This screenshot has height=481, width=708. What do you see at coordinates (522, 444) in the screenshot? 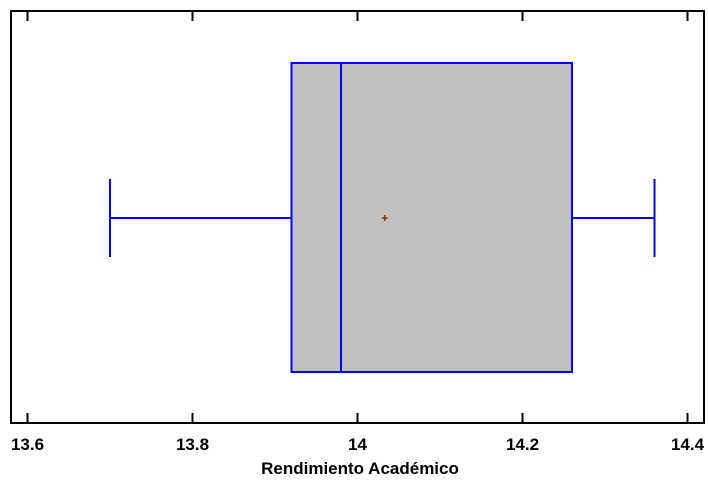
I see `x-tick-label: 14.2` at bounding box center [522, 444].